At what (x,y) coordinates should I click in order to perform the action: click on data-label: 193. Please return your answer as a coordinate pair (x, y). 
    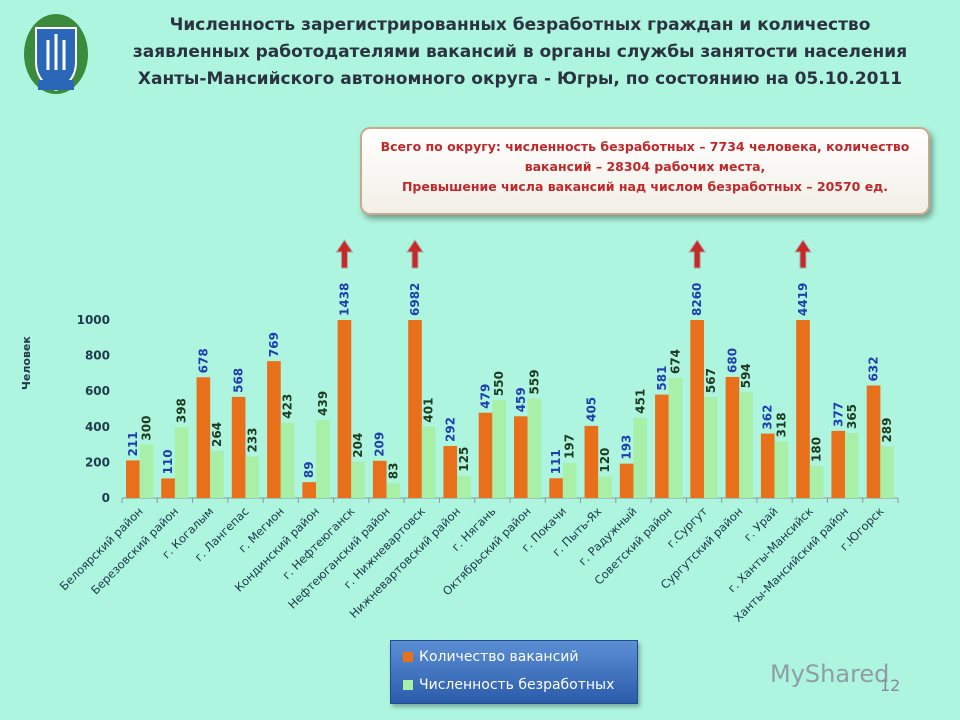
    Looking at the image, I should click on (627, 447).